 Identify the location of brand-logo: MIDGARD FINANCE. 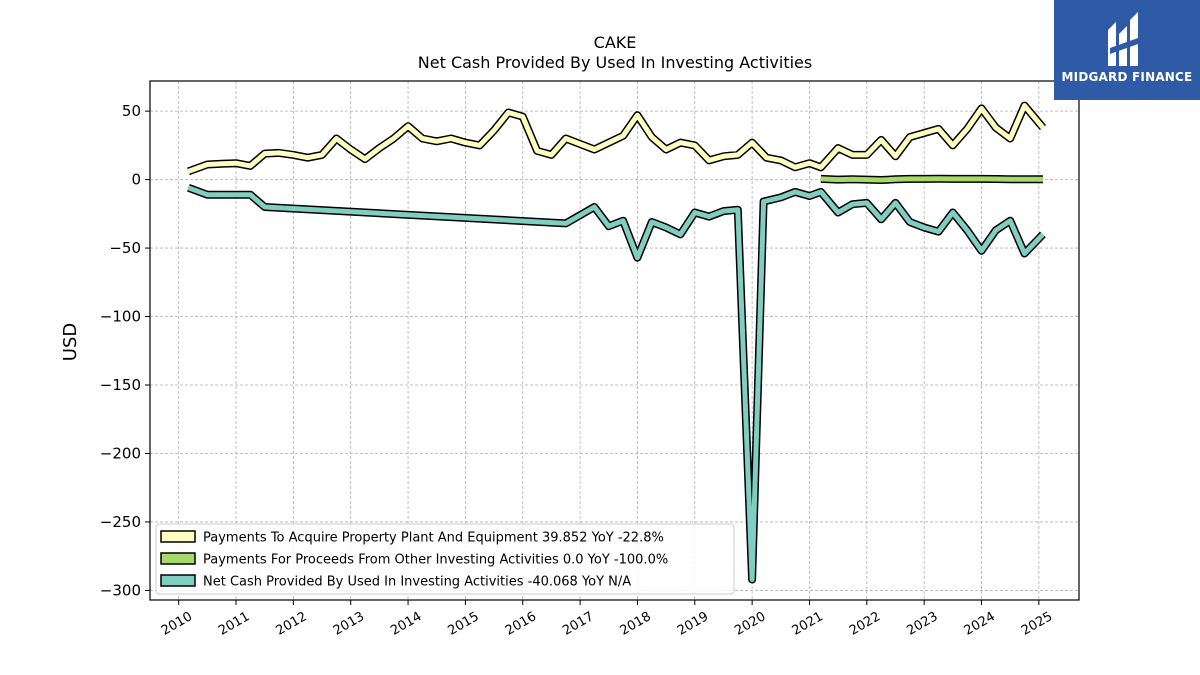
(1127, 50).